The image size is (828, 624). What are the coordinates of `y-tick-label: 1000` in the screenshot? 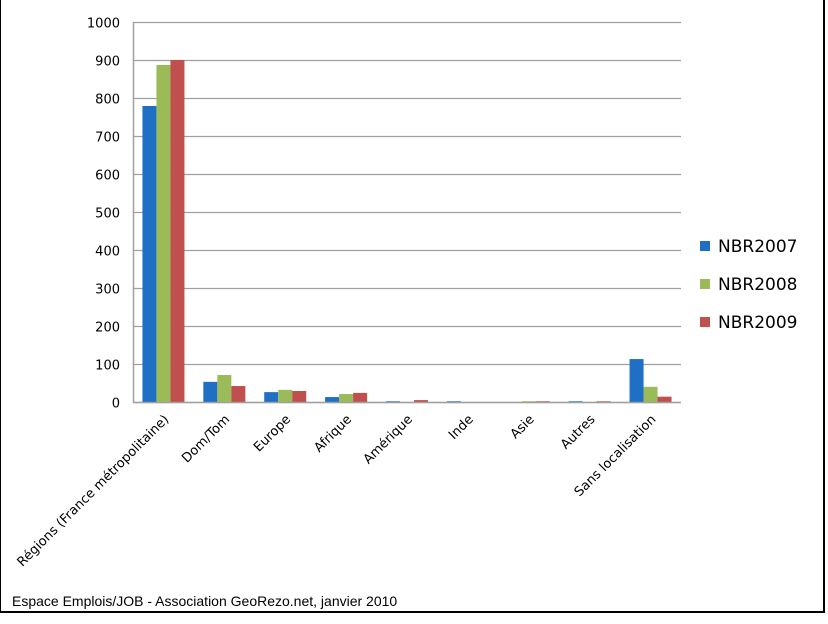 It's located at (103, 24).